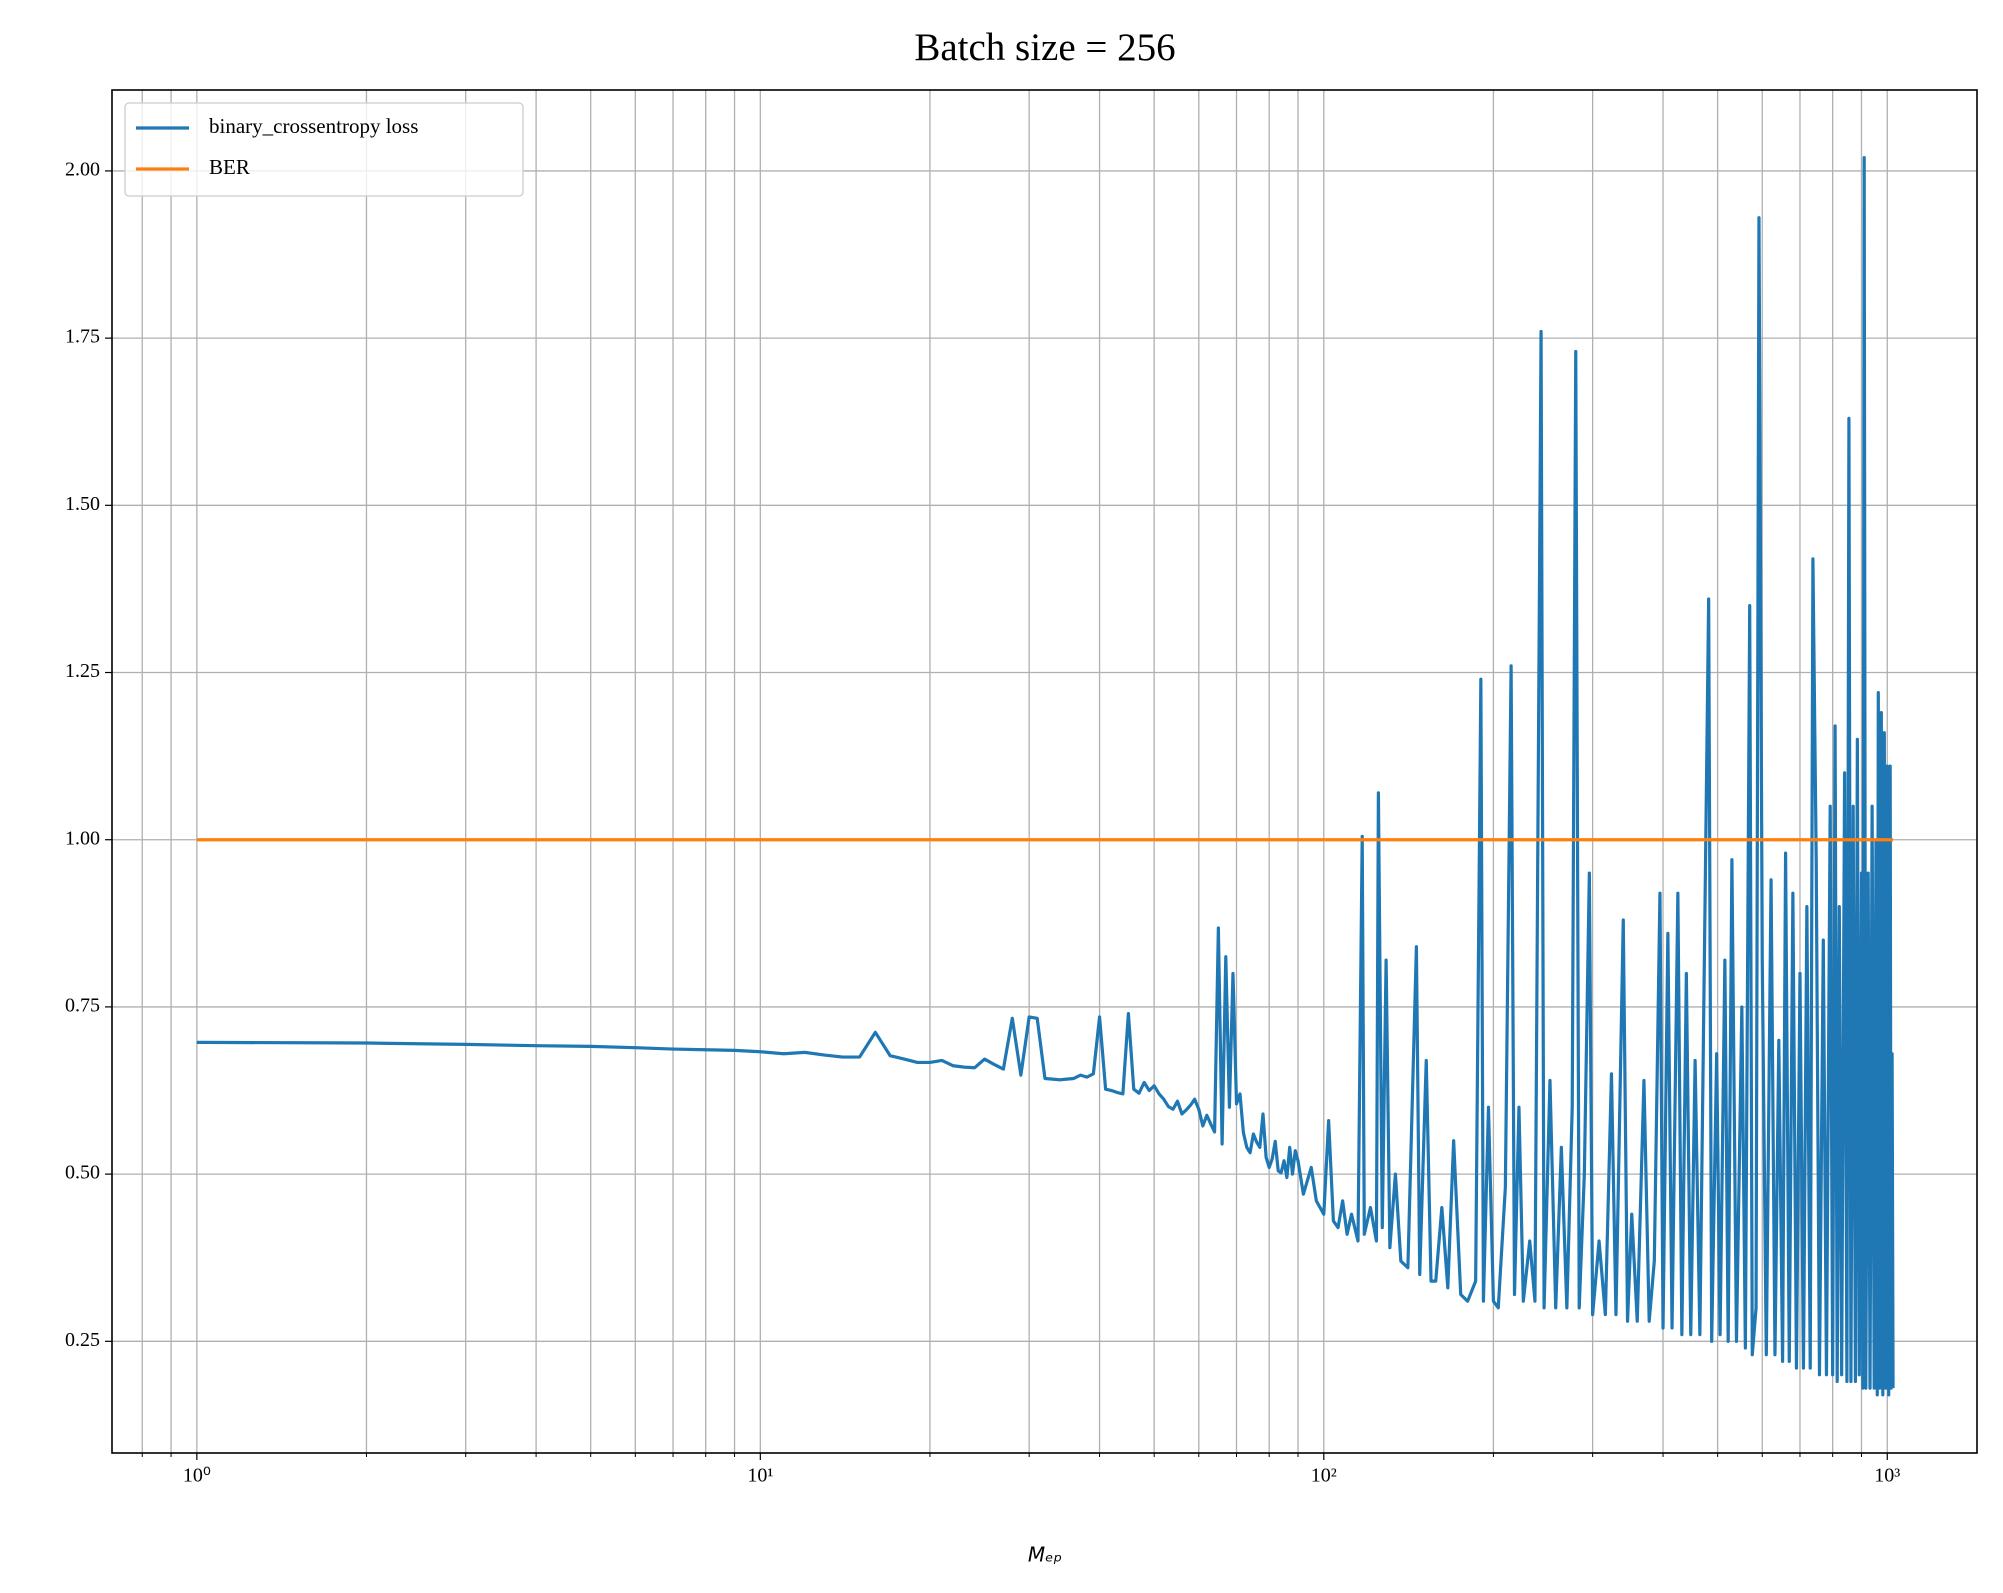  What do you see at coordinates (1045, 1555) in the screenshot?
I see `x-axis-label: Mₑₚ` at bounding box center [1045, 1555].